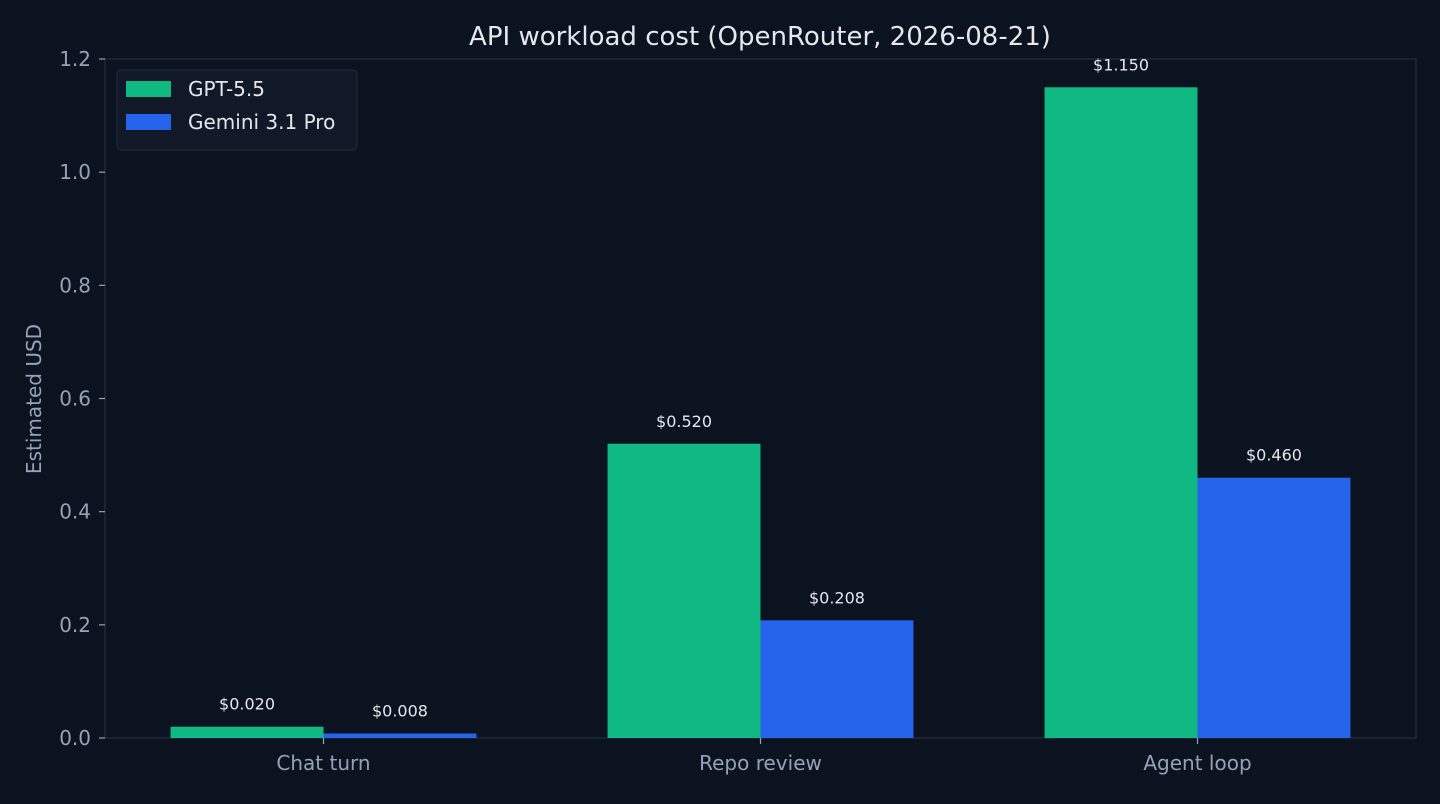  I want to click on legend-label: GPT-5.5, so click(226, 89).